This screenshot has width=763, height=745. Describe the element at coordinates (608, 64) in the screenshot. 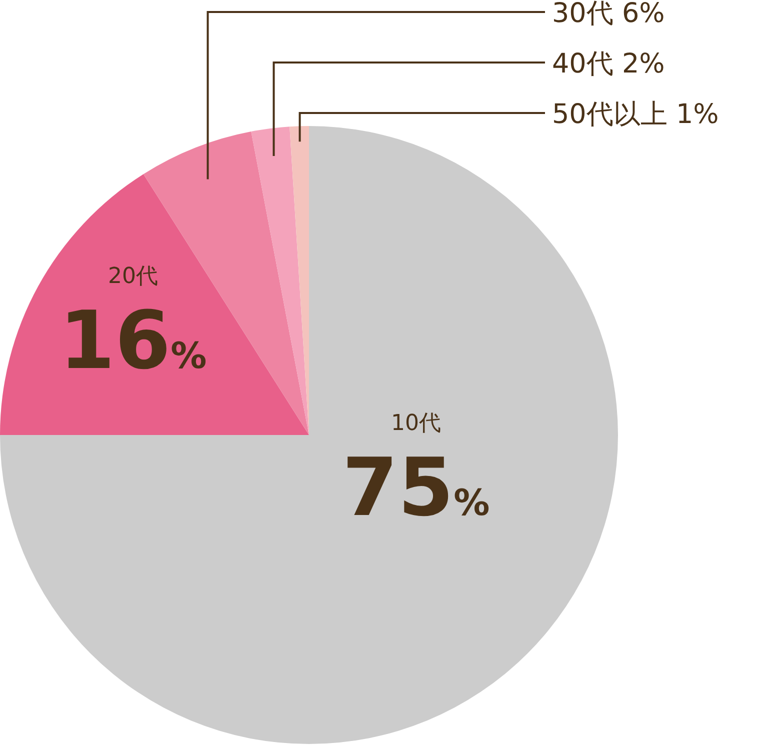

I see `slice-label: 40代 2%` at that location.